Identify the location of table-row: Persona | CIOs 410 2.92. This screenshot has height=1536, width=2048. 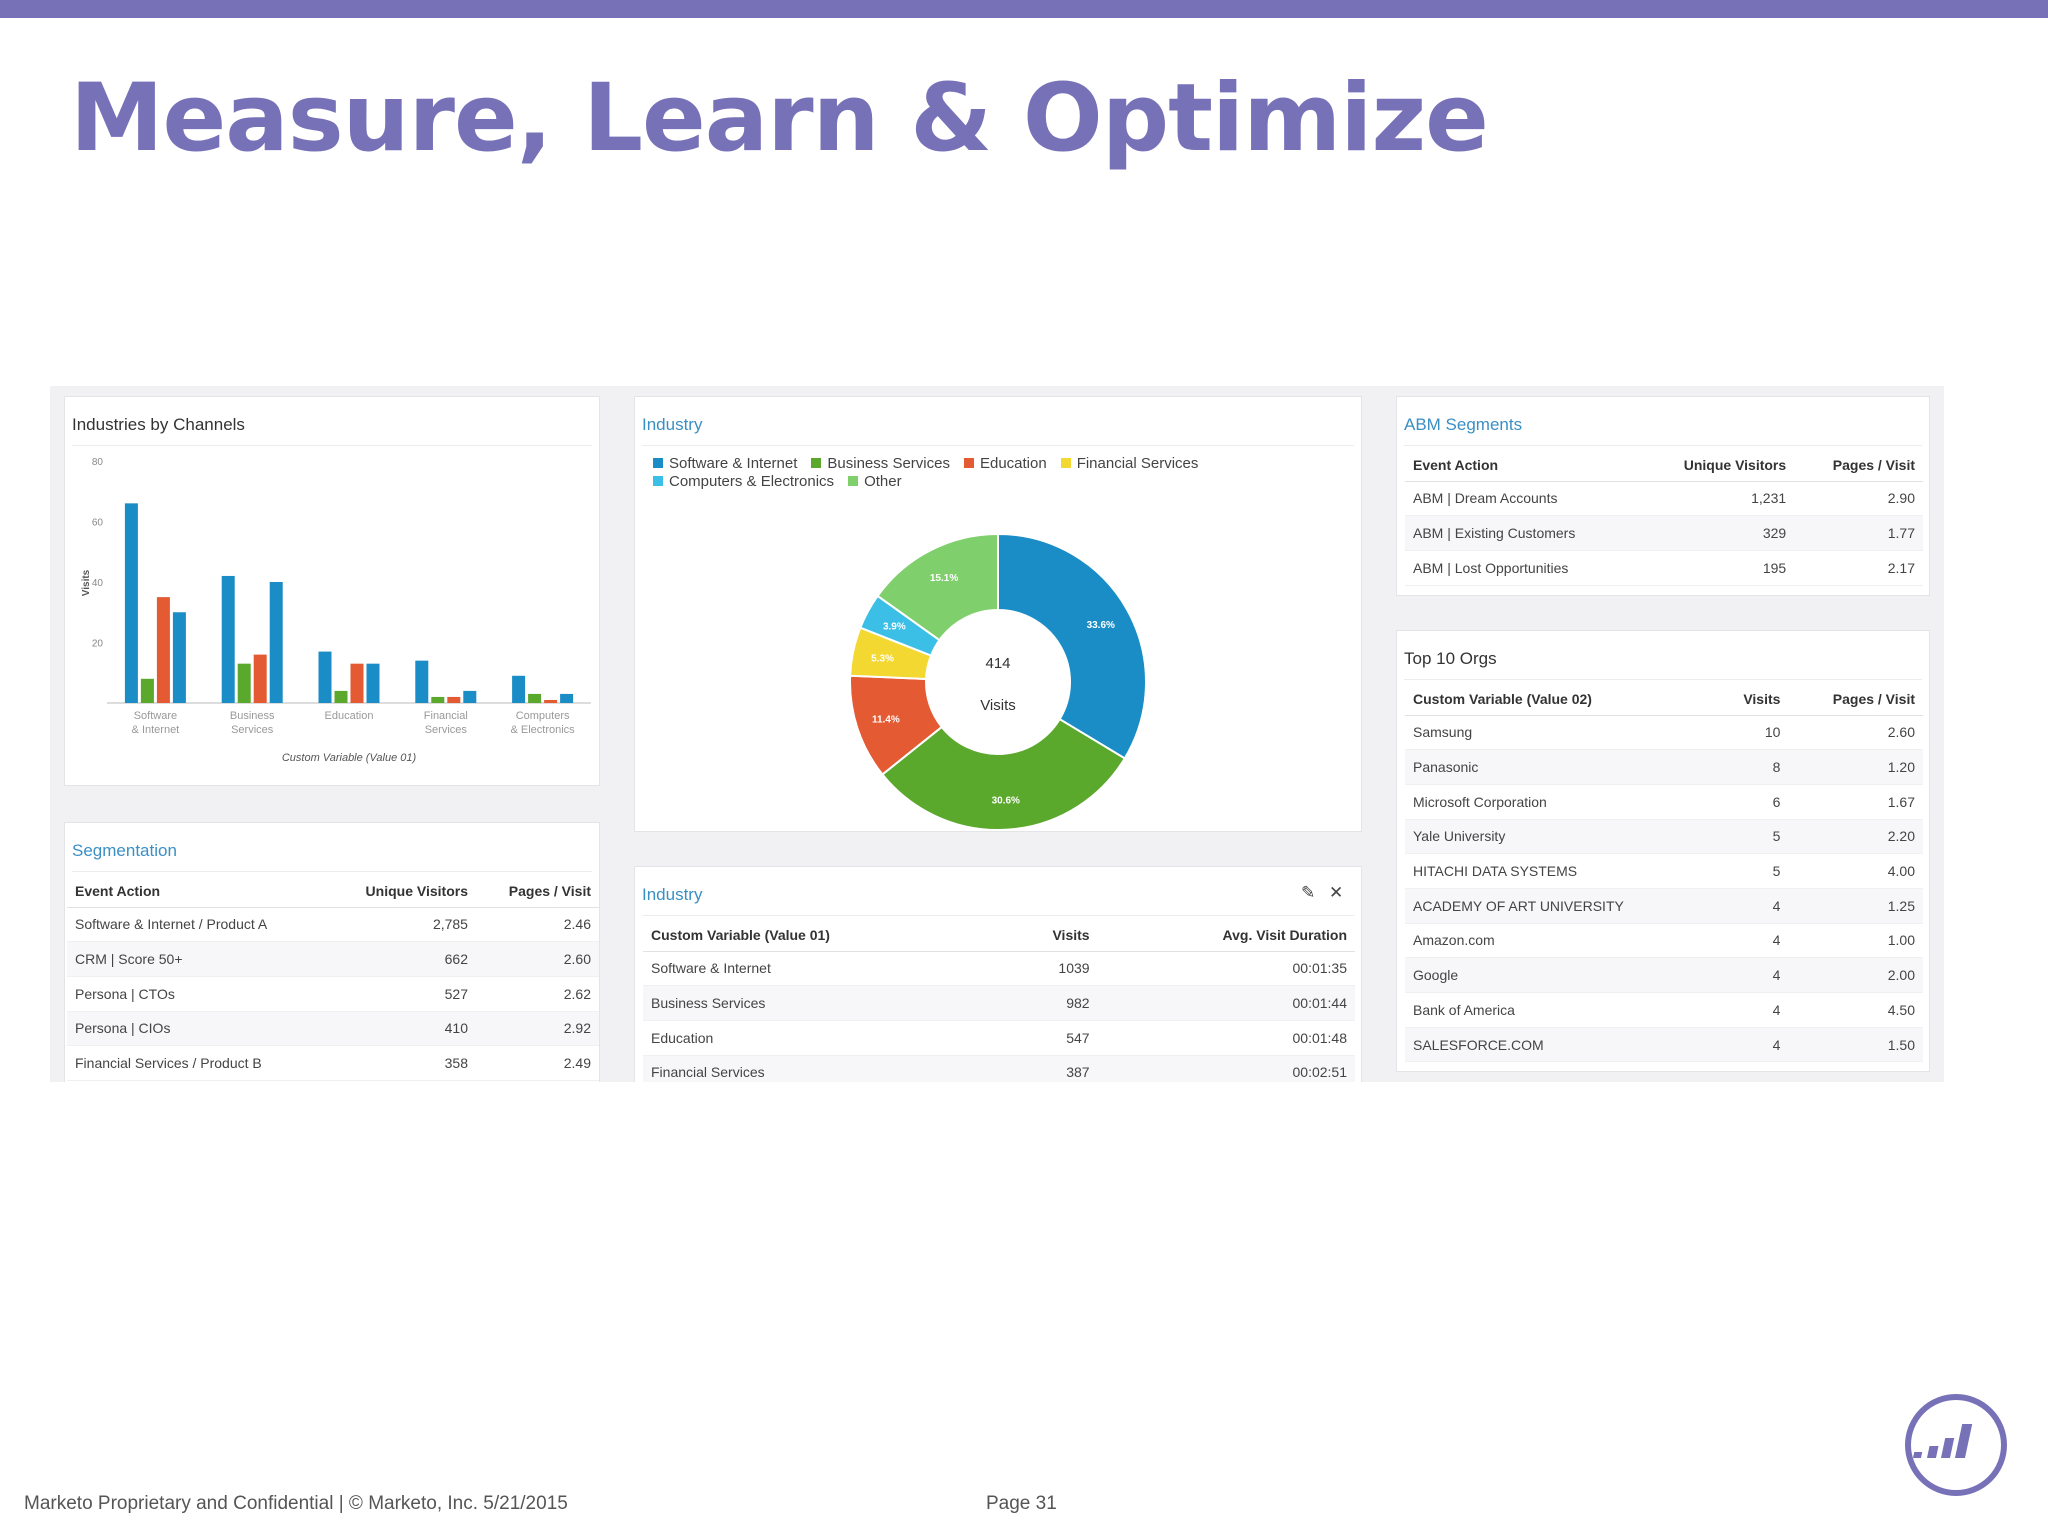
(333, 1029).